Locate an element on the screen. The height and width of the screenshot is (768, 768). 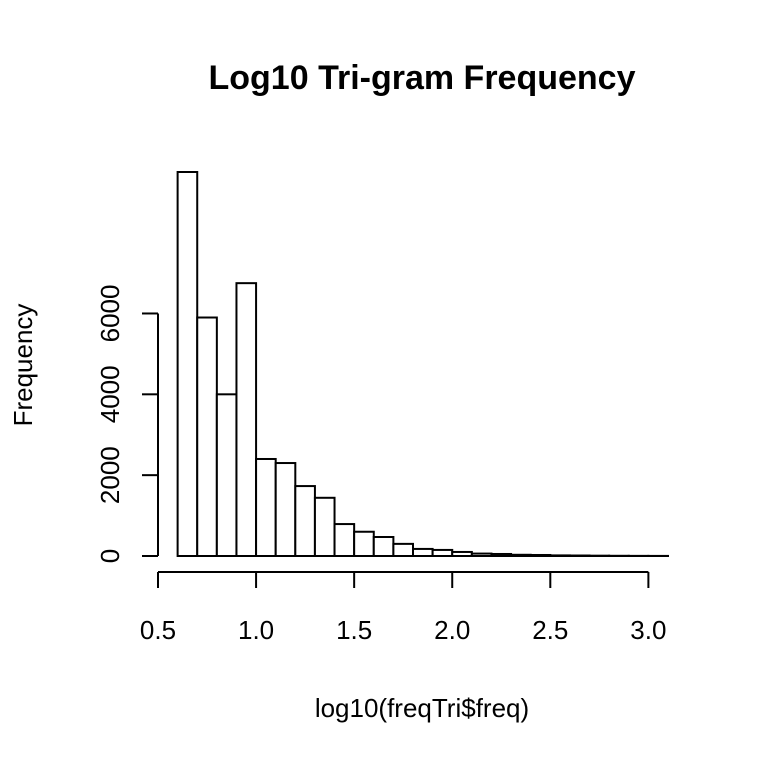
x-axis-title: log10(freqTri$freq) is located at coordinates (422, 708).